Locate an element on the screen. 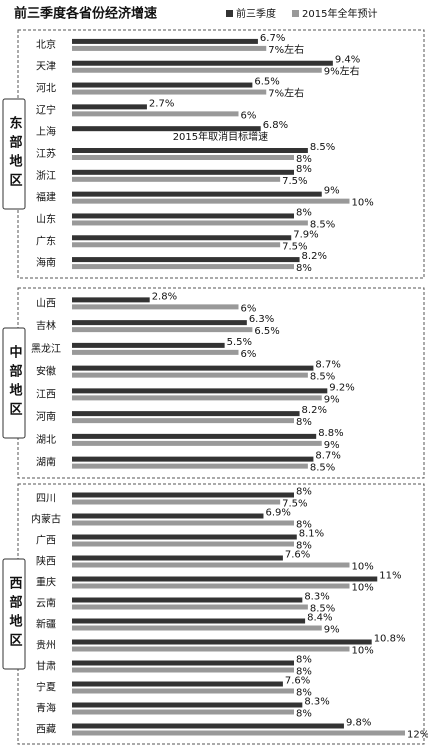 This screenshot has width=428, height=750. category-label: 甘肃 is located at coordinates (46, 666).